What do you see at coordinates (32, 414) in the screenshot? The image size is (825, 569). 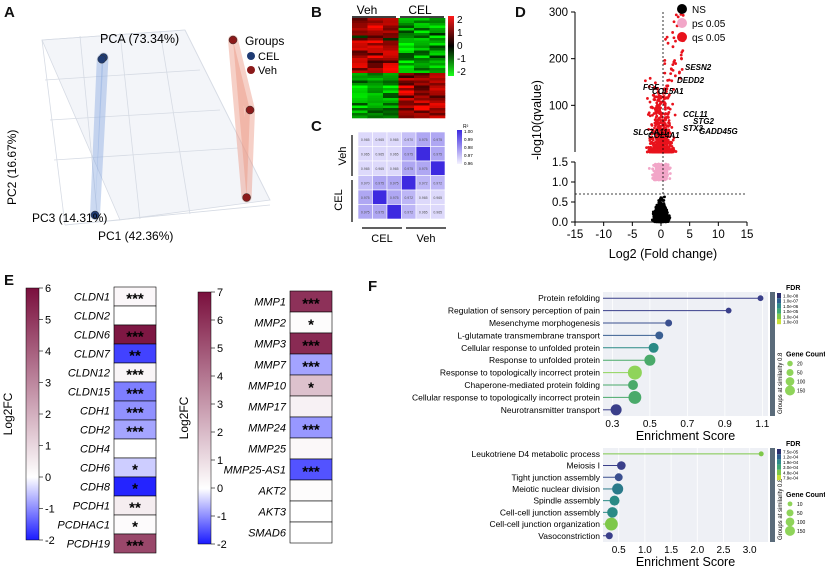 I see `e1-colorbar` at bounding box center [32, 414].